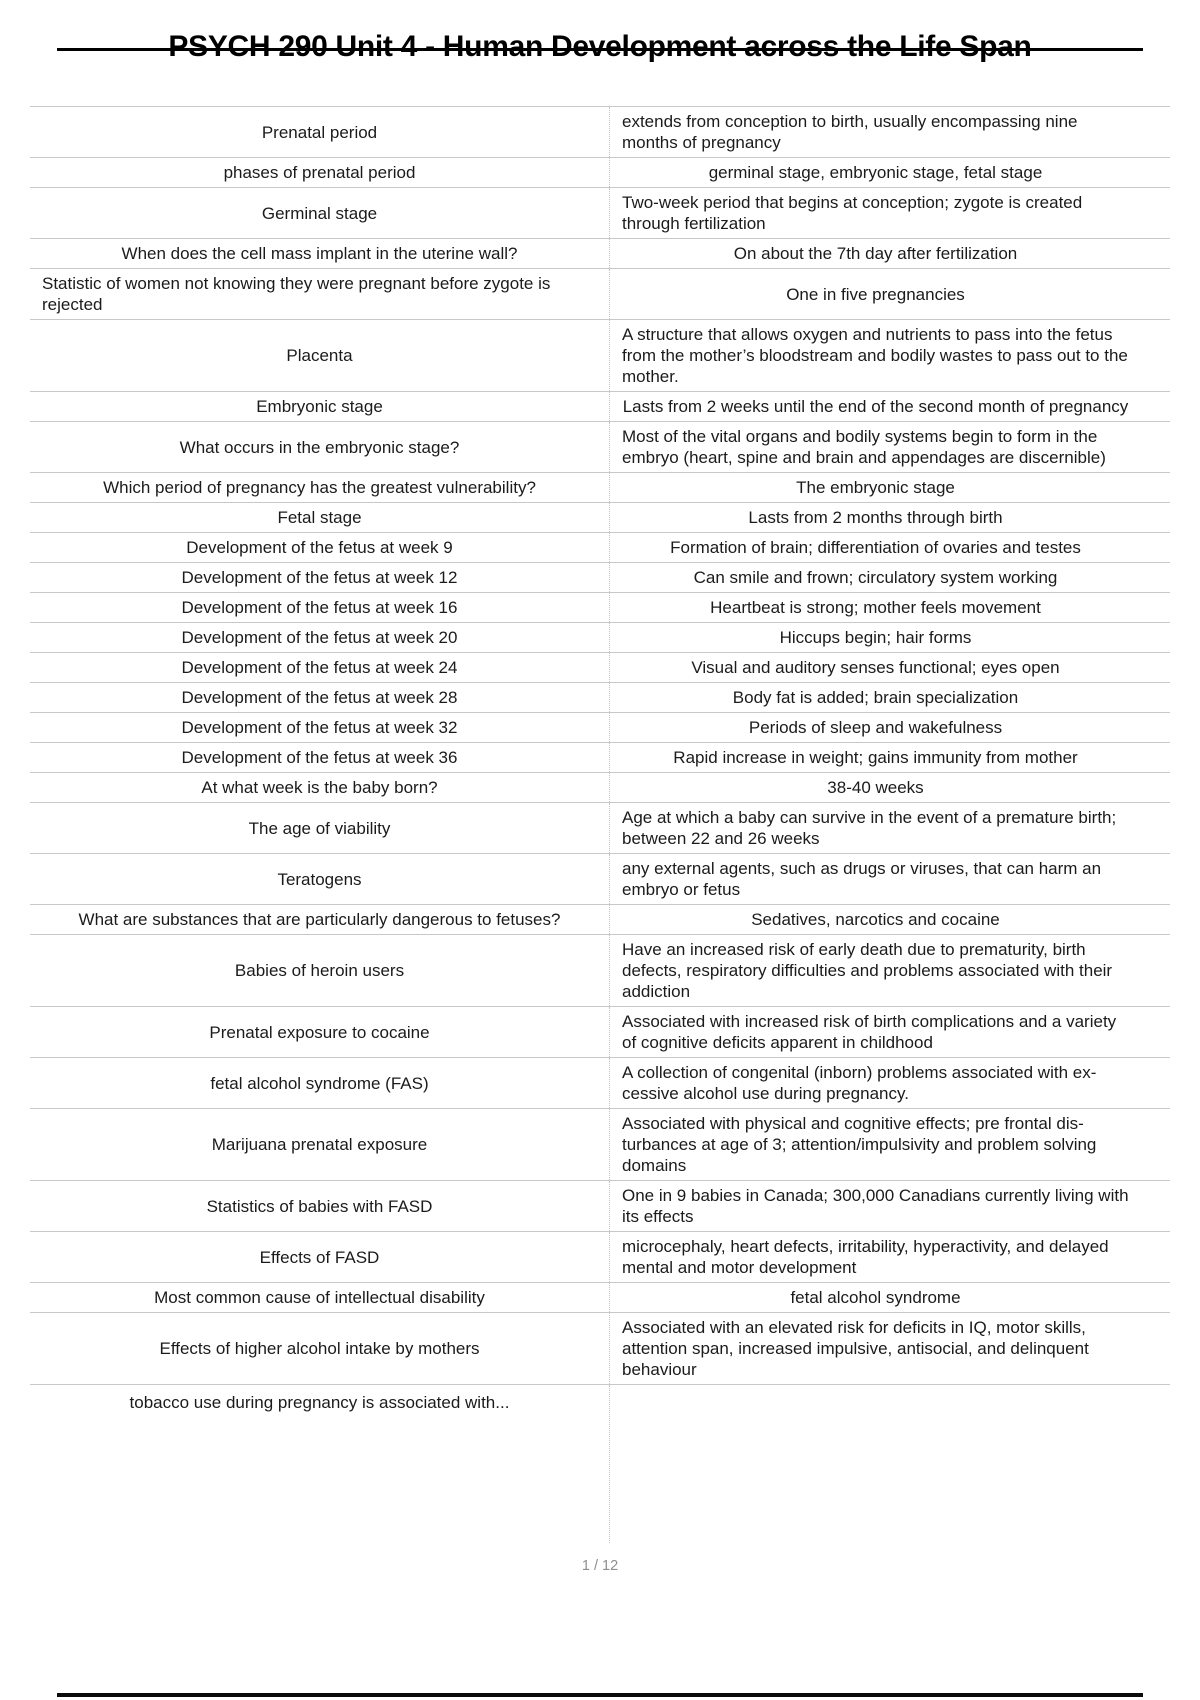 Image resolution: width=1200 pixels, height=1700 pixels. What do you see at coordinates (875, 487) in the screenshot?
I see `answer-text: The embryonic stage` at bounding box center [875, 487].